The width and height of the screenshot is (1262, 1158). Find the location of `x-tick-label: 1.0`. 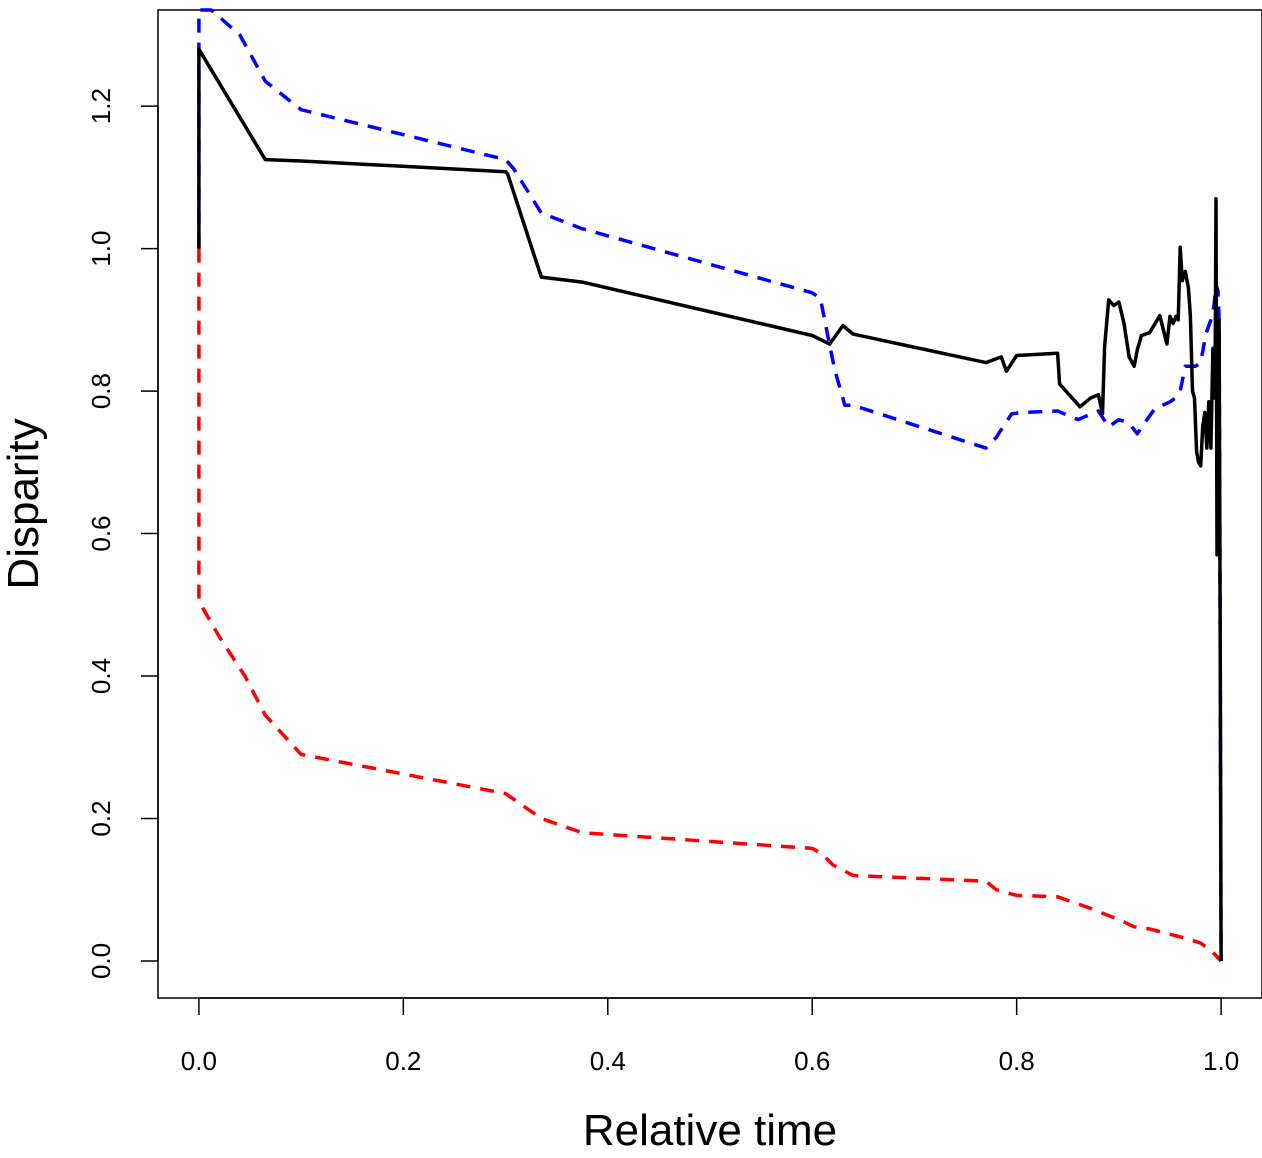

x-tick-label: 1.0 is located at coordinates (1221, 1061).